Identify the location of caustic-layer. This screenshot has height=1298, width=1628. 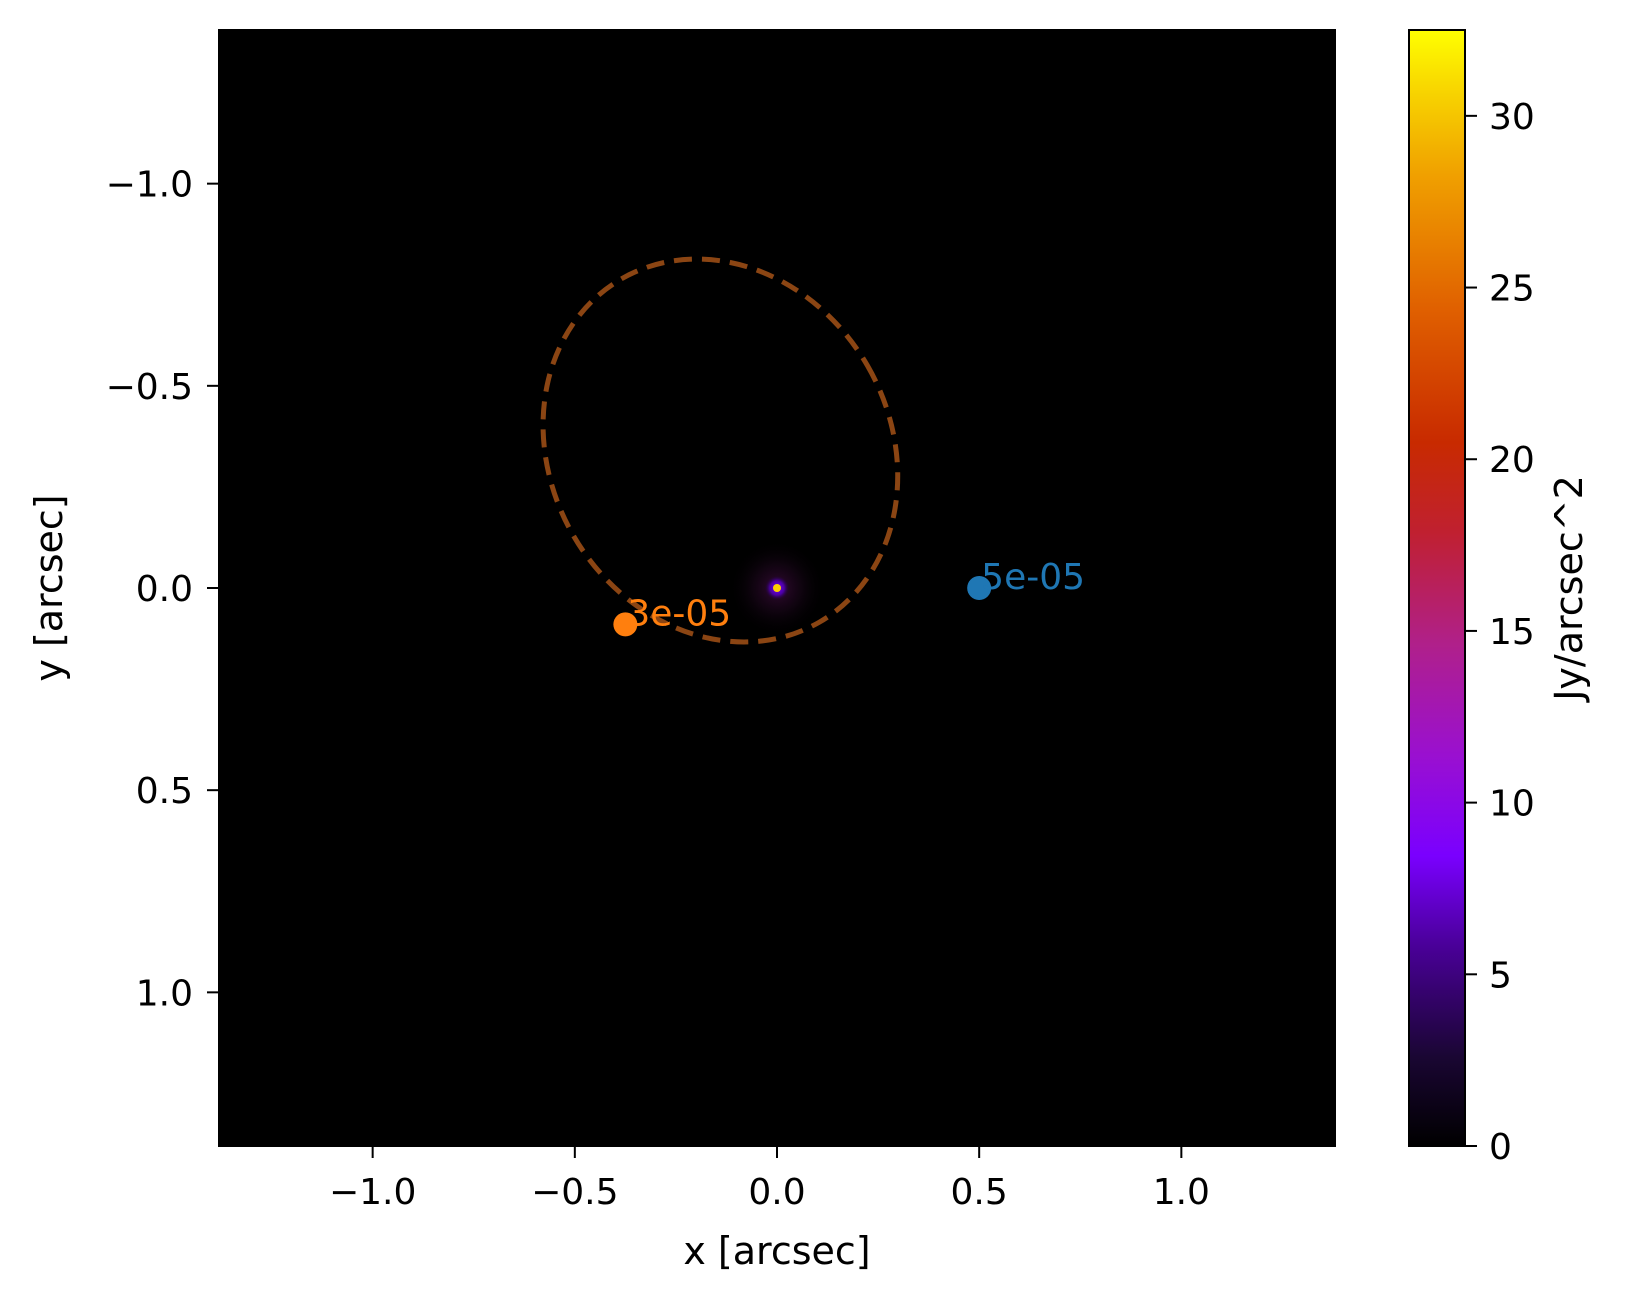
(720, 450).